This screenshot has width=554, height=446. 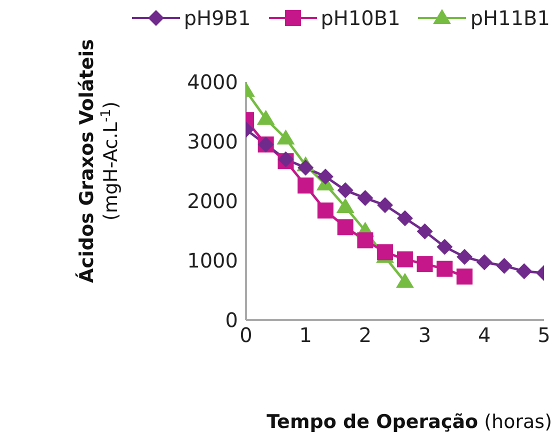 I want to click on x-tick-label: 1, so click(x=305, y=335).